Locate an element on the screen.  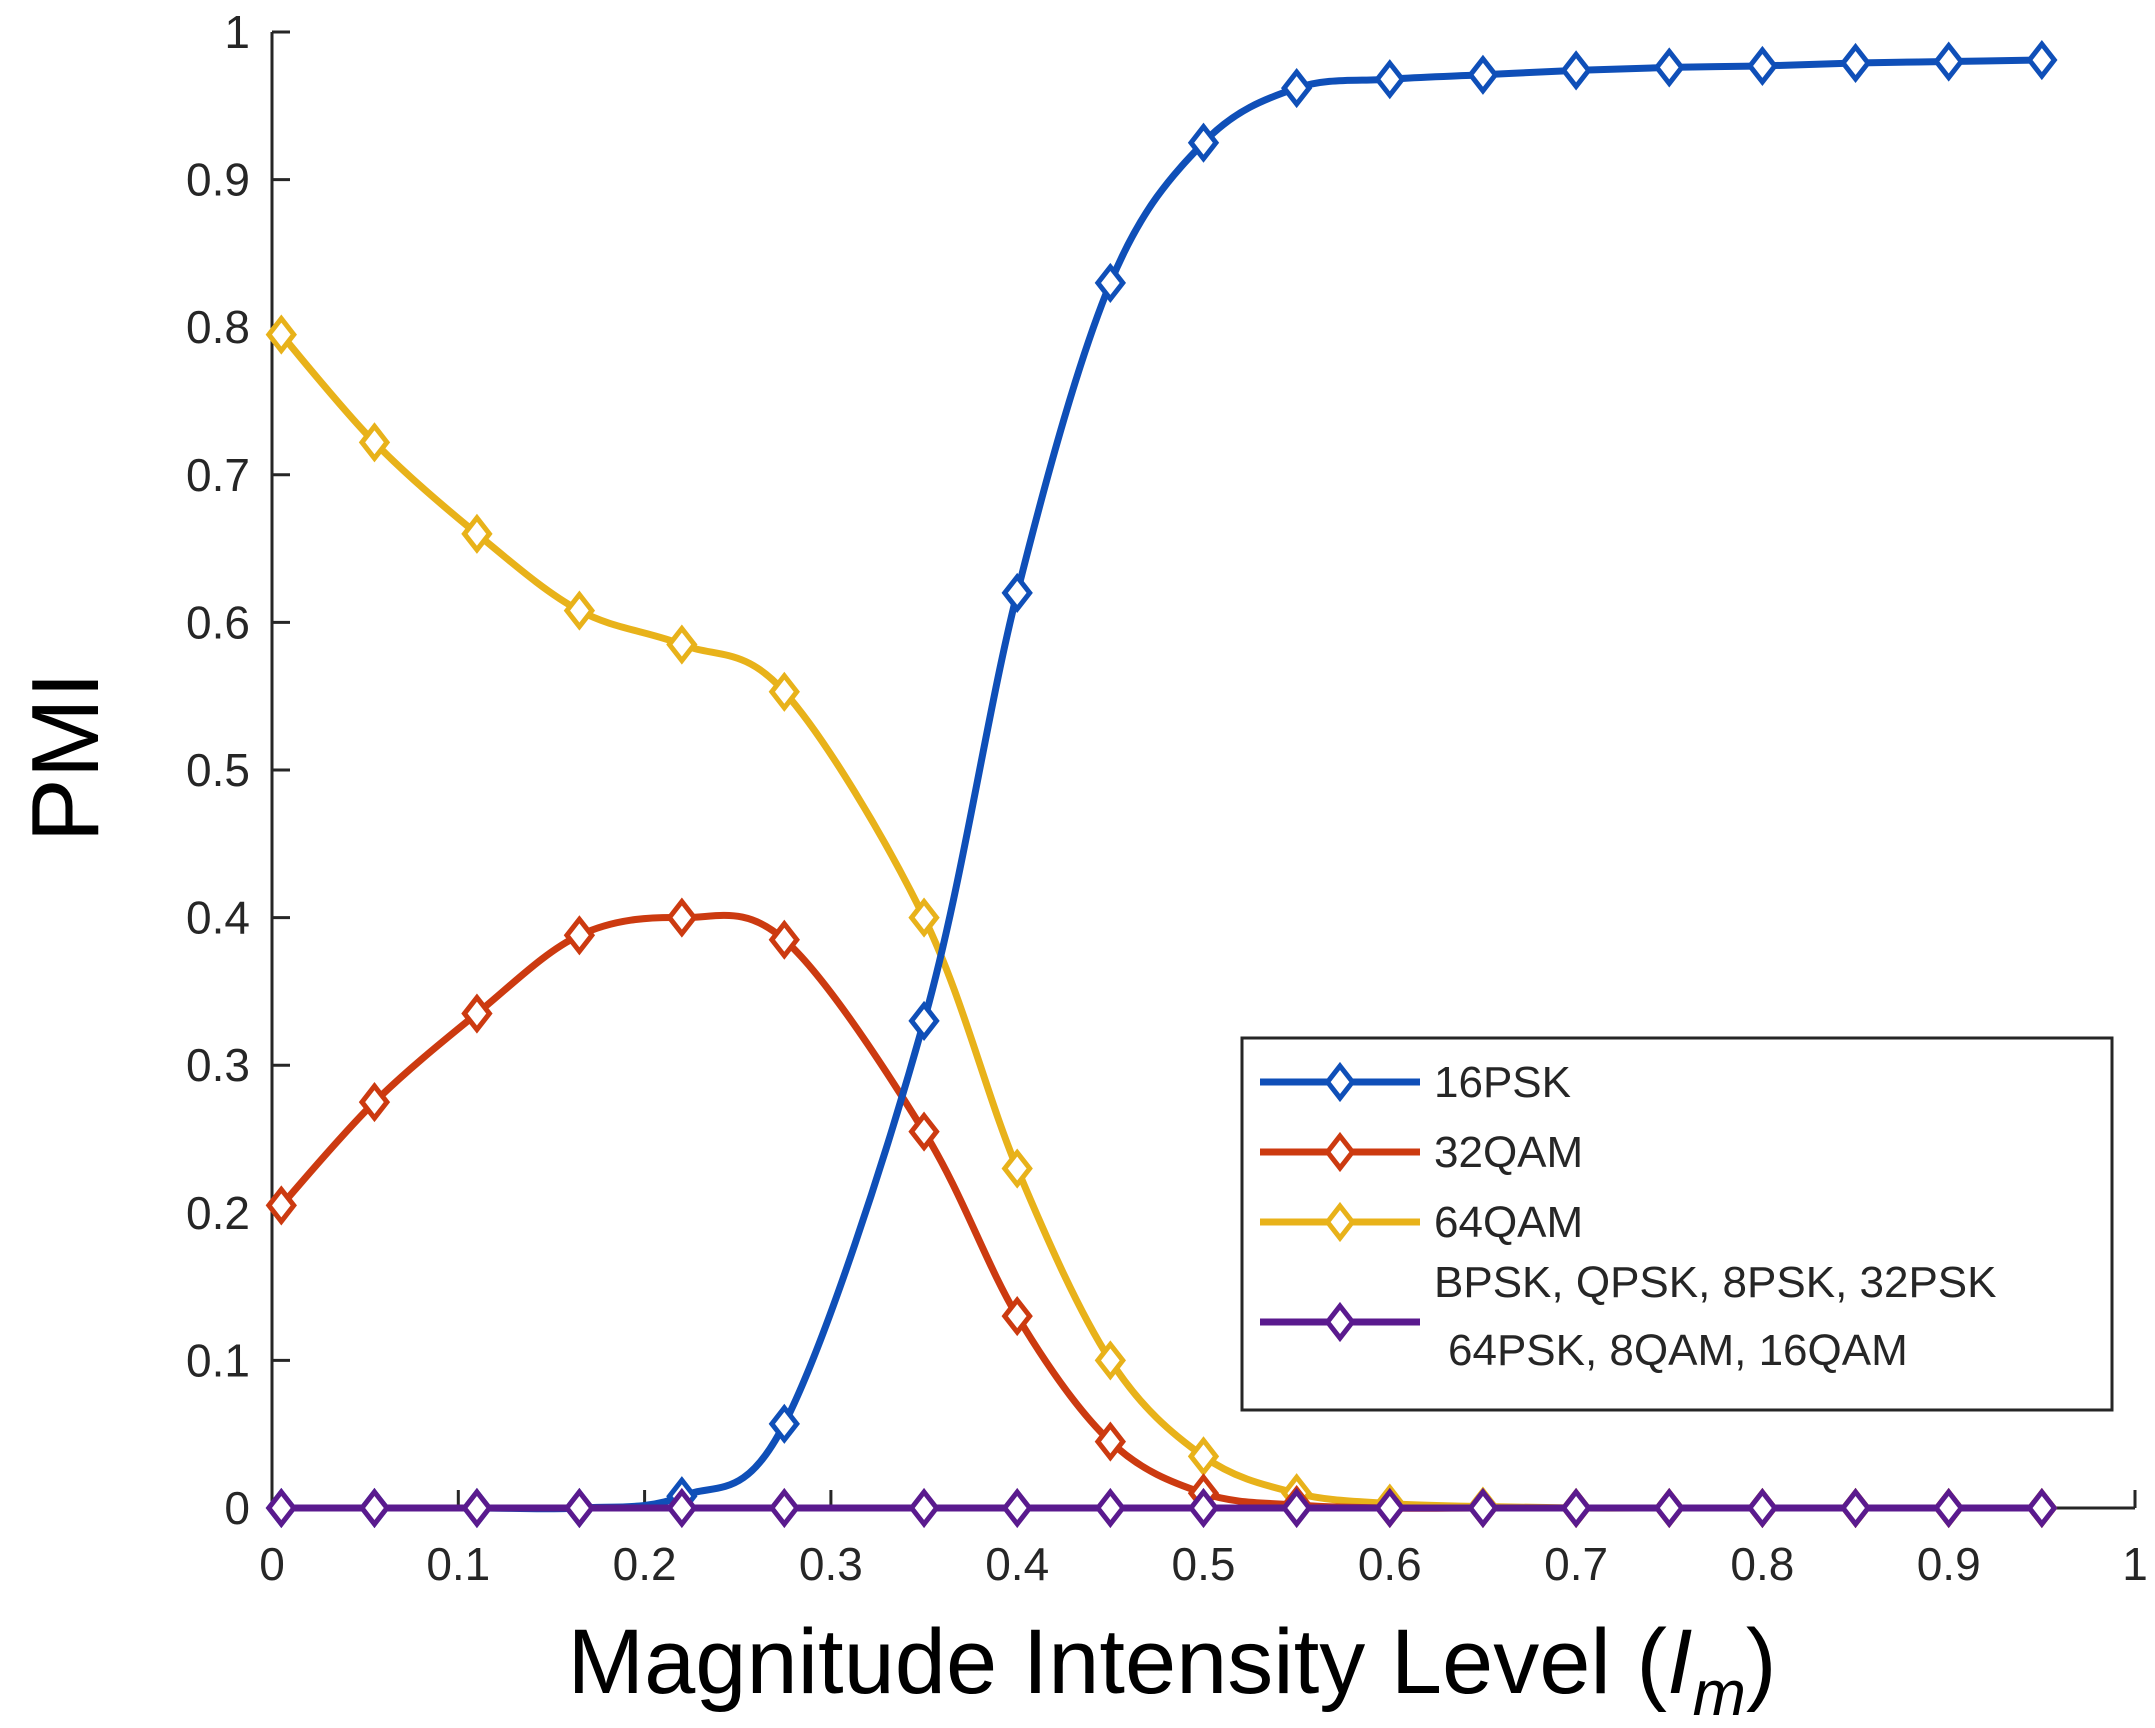
x-tick-label: 0.9 is located at coordinates (1949, 1564).